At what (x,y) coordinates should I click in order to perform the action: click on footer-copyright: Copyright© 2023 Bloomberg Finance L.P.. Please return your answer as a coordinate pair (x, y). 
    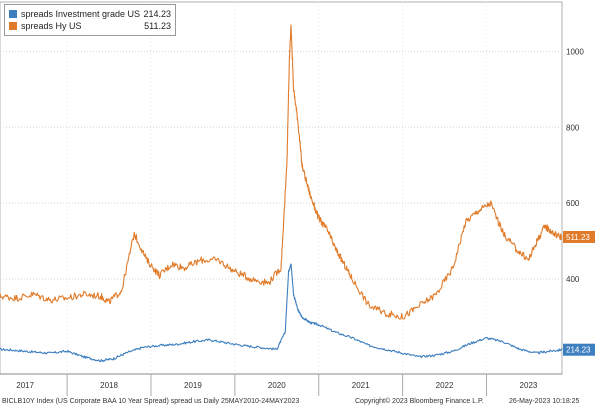
    Looking at the image, I should click on (419, 401).